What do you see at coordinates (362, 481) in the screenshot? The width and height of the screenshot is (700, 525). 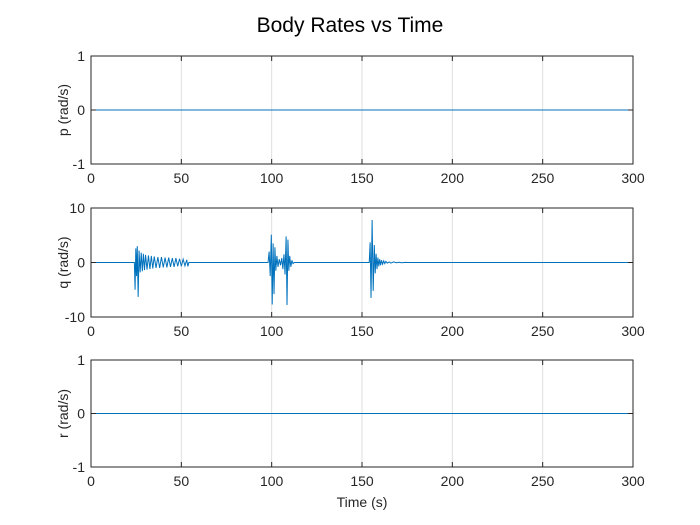 I see `x-tick-label-r-150: 150` at bounding box center [362, 481].